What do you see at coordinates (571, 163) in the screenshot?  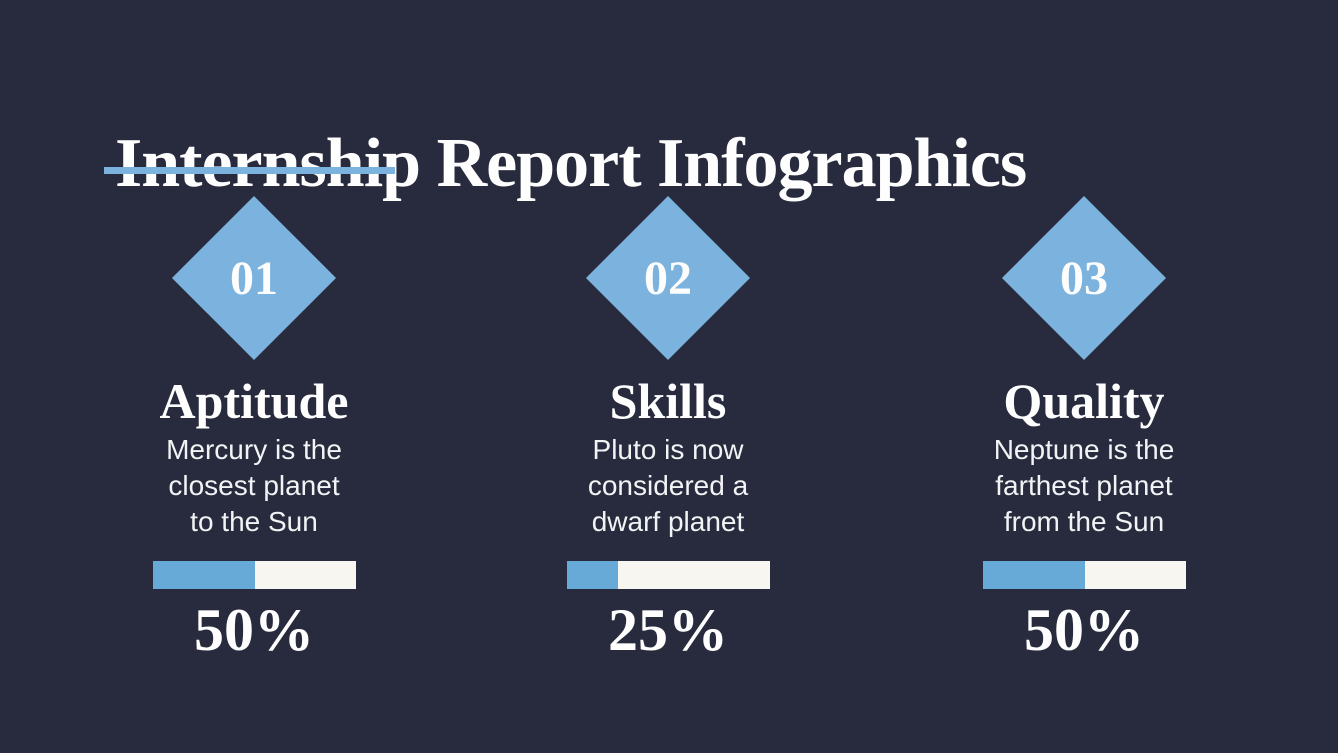 I see `slide-title: Internship Report Infographics` at bounding box center [571, 163].